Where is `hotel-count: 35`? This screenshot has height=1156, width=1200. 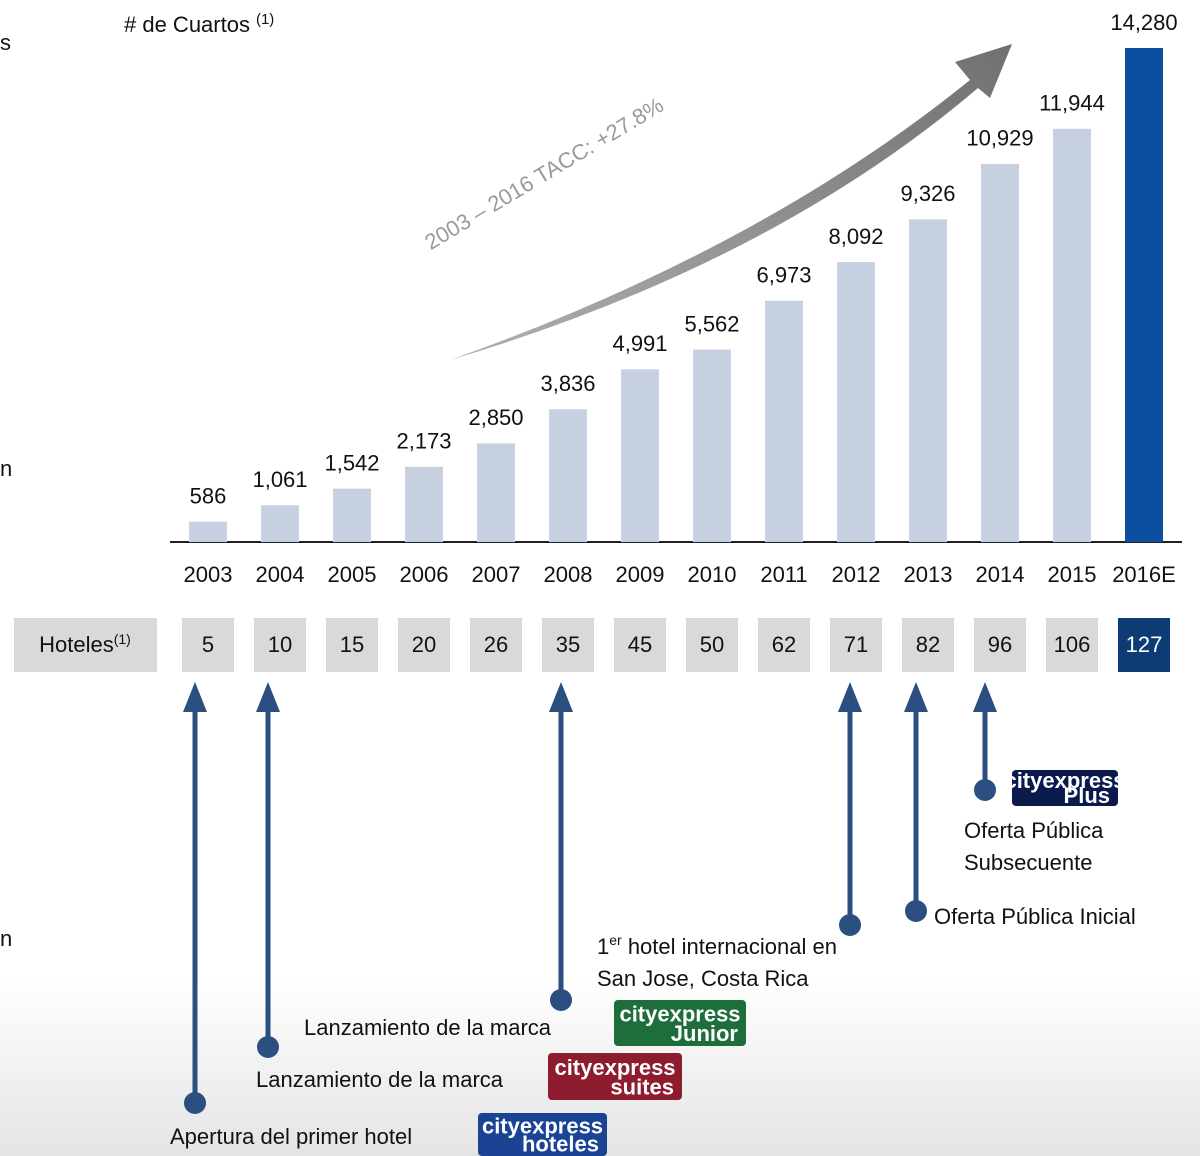
hotel-count: 35 is located at coordinates (568, 644).